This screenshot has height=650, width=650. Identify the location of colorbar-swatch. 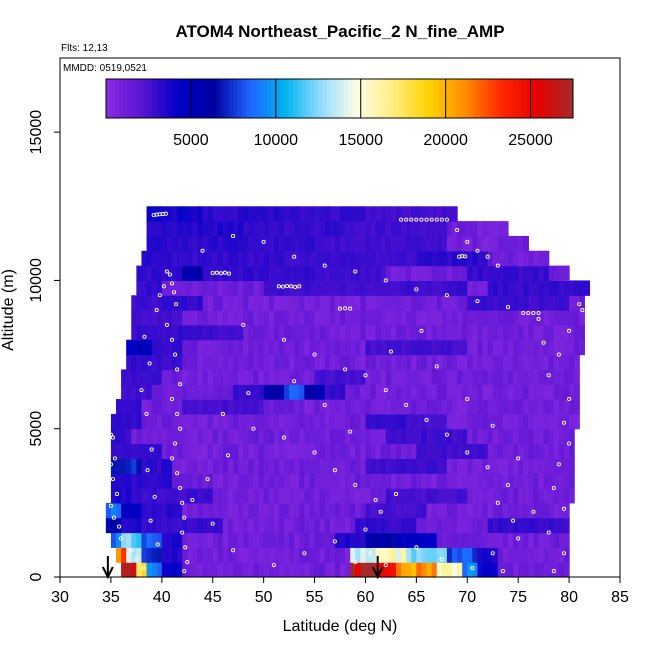
(180, 98).